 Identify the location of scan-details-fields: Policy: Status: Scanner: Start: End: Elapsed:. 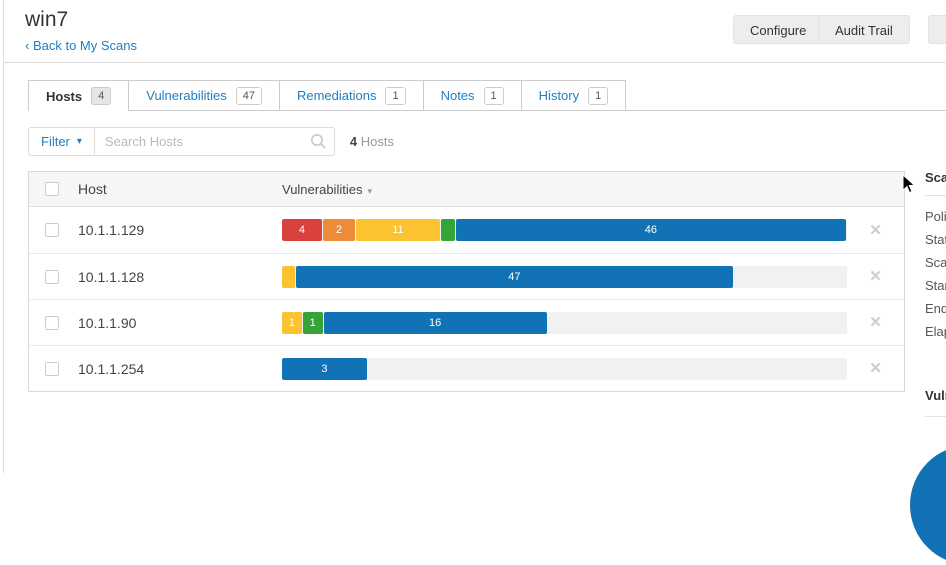
(935, 274).